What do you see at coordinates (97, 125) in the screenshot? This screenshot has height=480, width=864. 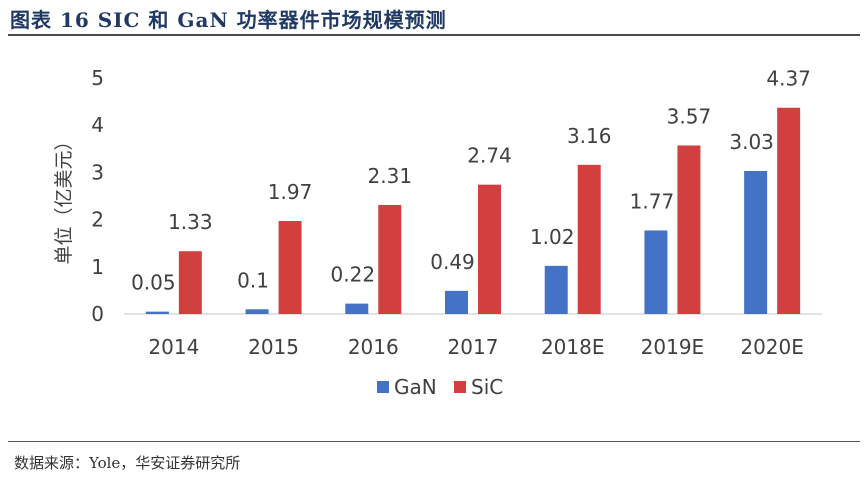 I see `y-tick-label: 4` at bounding box center [97, 125].